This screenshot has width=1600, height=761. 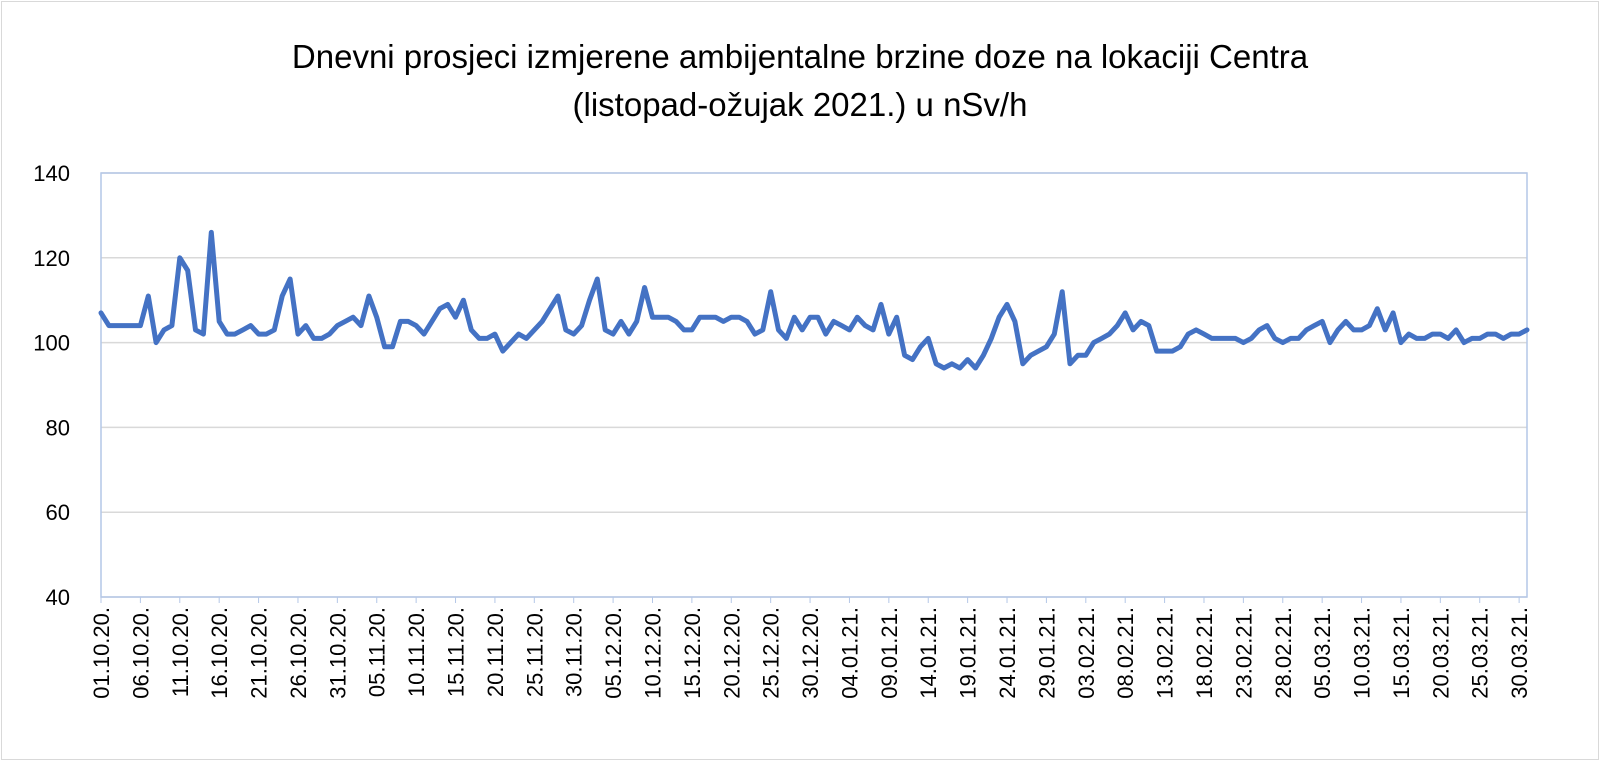 What do you see at coordinates (180, 652) in the screenshot?
I see `x-tick-label: 11.10.20.` at bounding box center [180, 652].